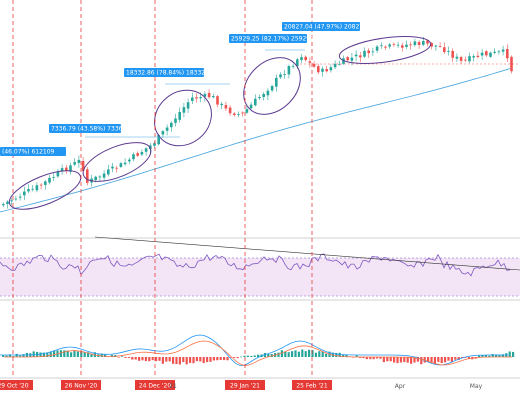  I want to click on macd-panel, so click(257, 350).